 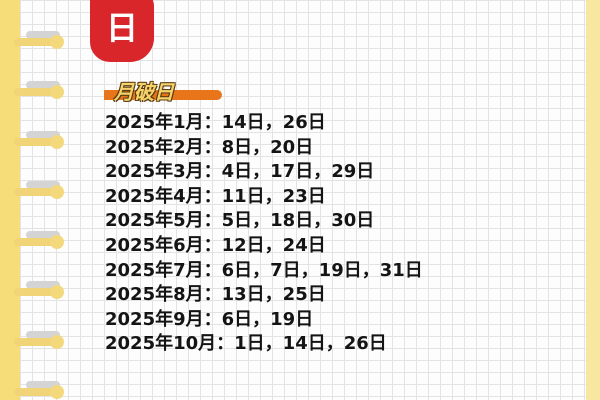 I want to click on seal-char: 日, so click(x=121, y=28).